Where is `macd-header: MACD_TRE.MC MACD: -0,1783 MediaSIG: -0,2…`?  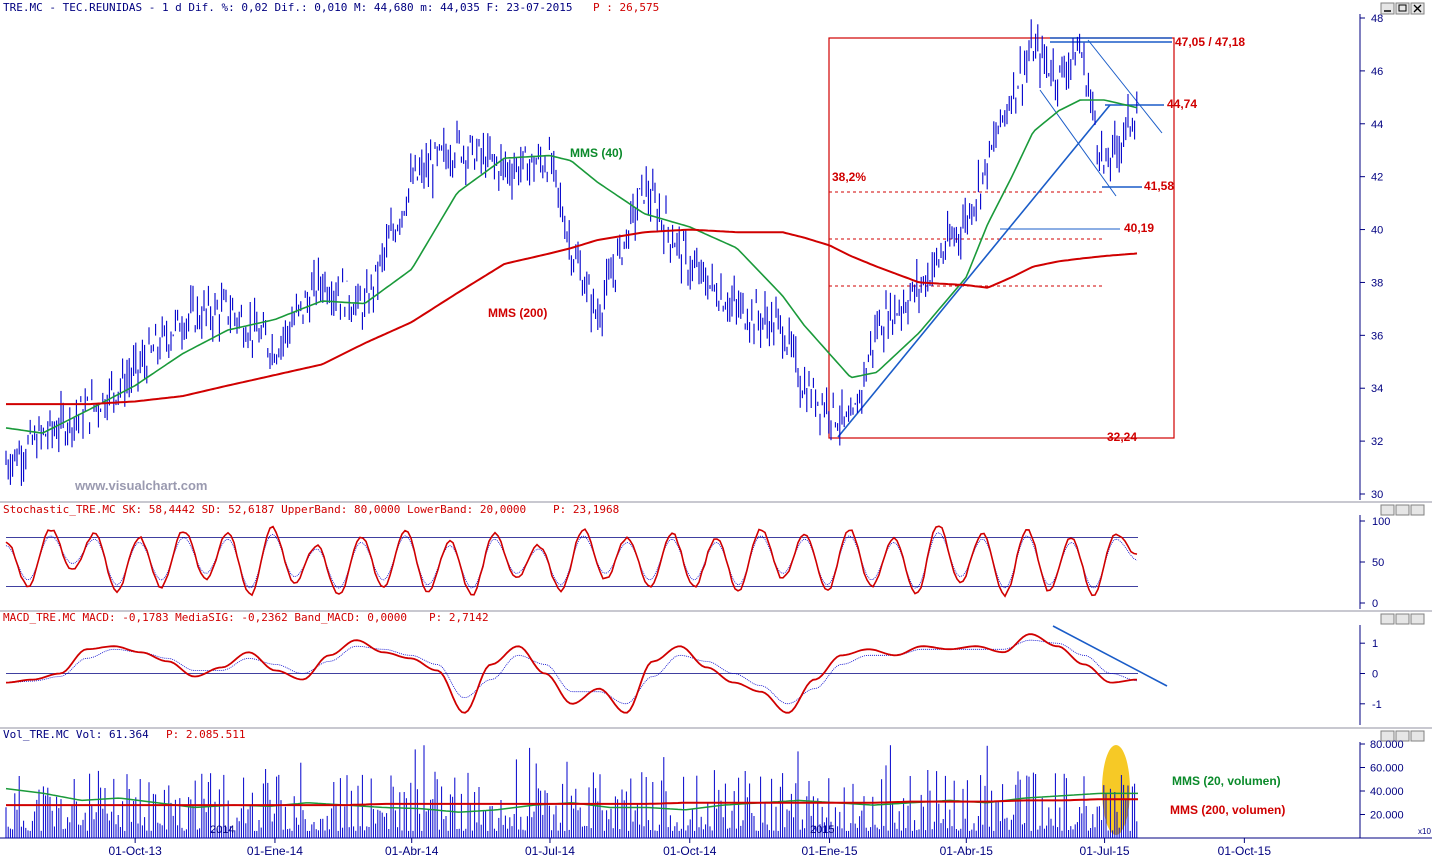
macd-header: MACD_TRE.MC MACD: -0,1783 MediaSIG: -0,2… is located at coordinates (205, 617).